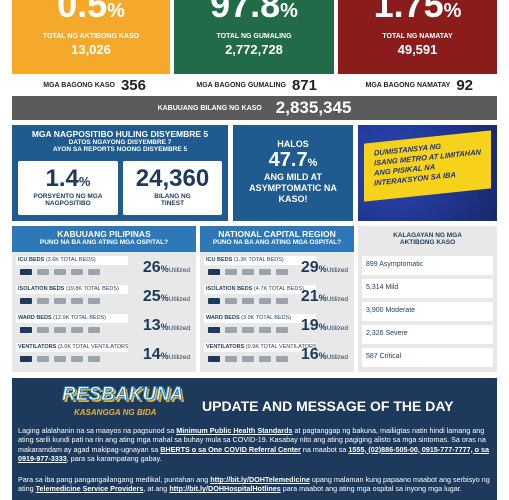 Image resolution: width=509 pixels, height=500 pixels. I want to click on row-label: VENTILATORS (0.9K TOTAL VENTILATORS), so click(260, 347).